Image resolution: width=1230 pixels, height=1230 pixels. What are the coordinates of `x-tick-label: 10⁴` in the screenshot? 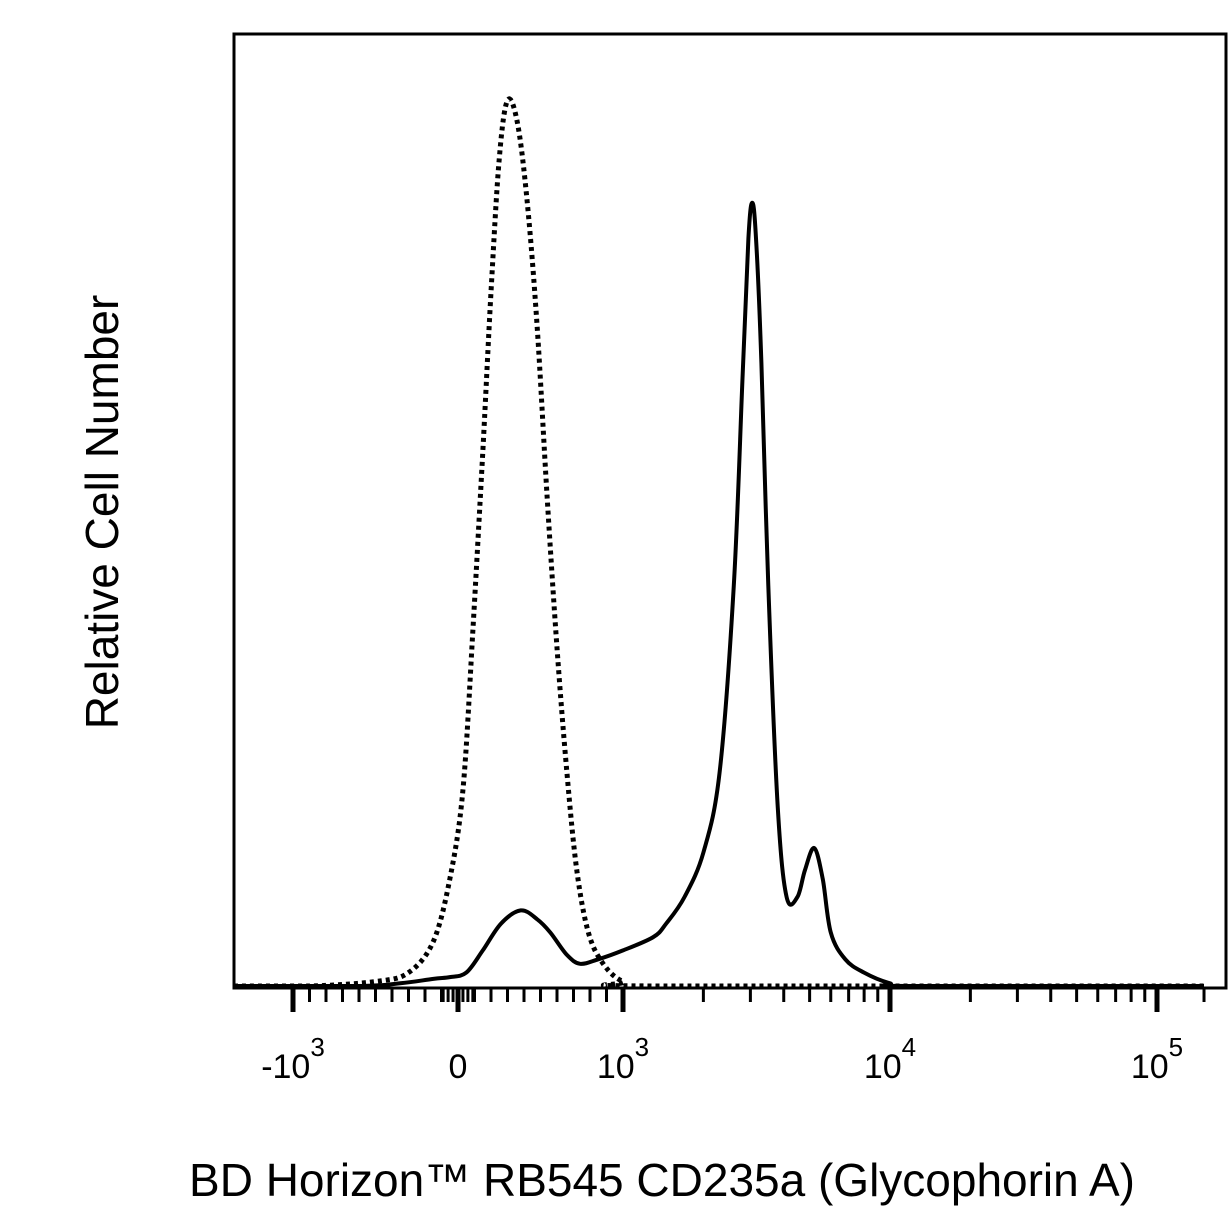 It's located at (890, 1059).